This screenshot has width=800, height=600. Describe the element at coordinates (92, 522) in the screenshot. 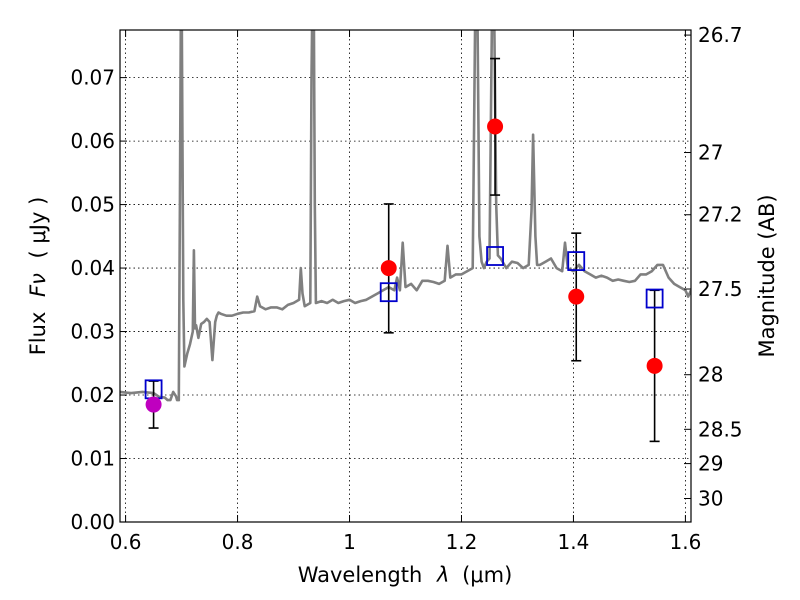

I see `y-tick-label: 0.00` at that location.